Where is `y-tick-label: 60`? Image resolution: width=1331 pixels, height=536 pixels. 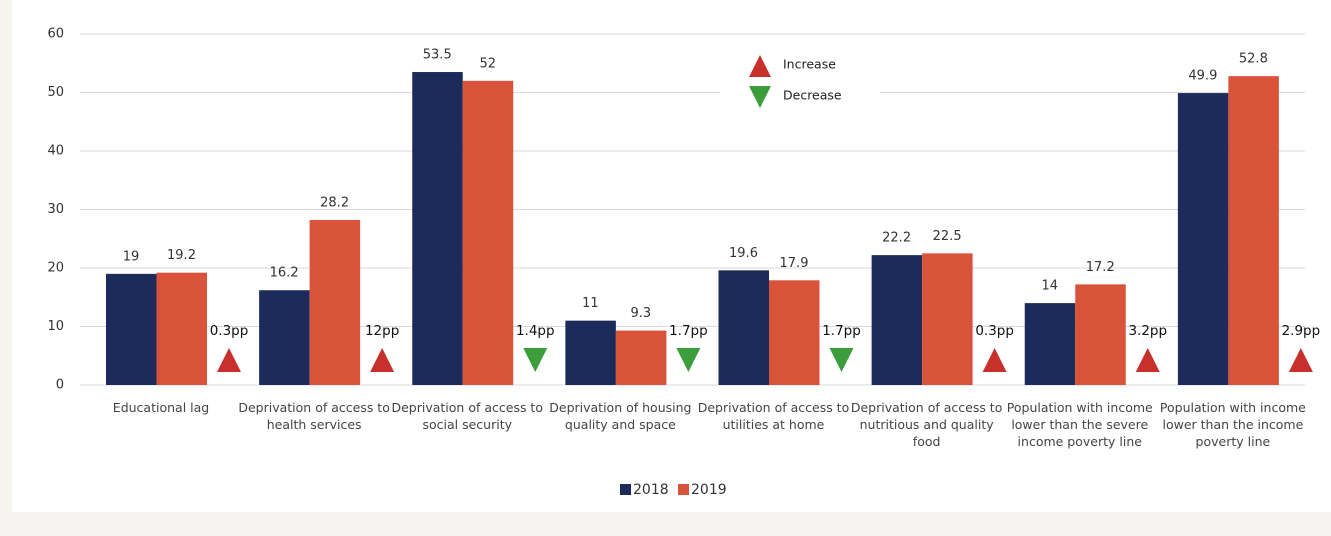
y-tick-label: 60 is located at coordinates (55, 34).